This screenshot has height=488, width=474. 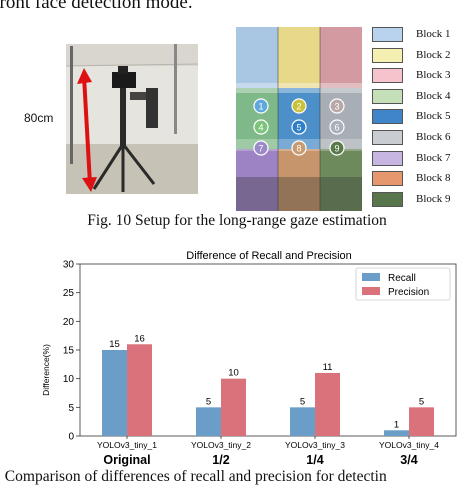 I want to click on block-grid-image: 1 2 3 4 5 6 7 8 9, so click(x=299, y=119).